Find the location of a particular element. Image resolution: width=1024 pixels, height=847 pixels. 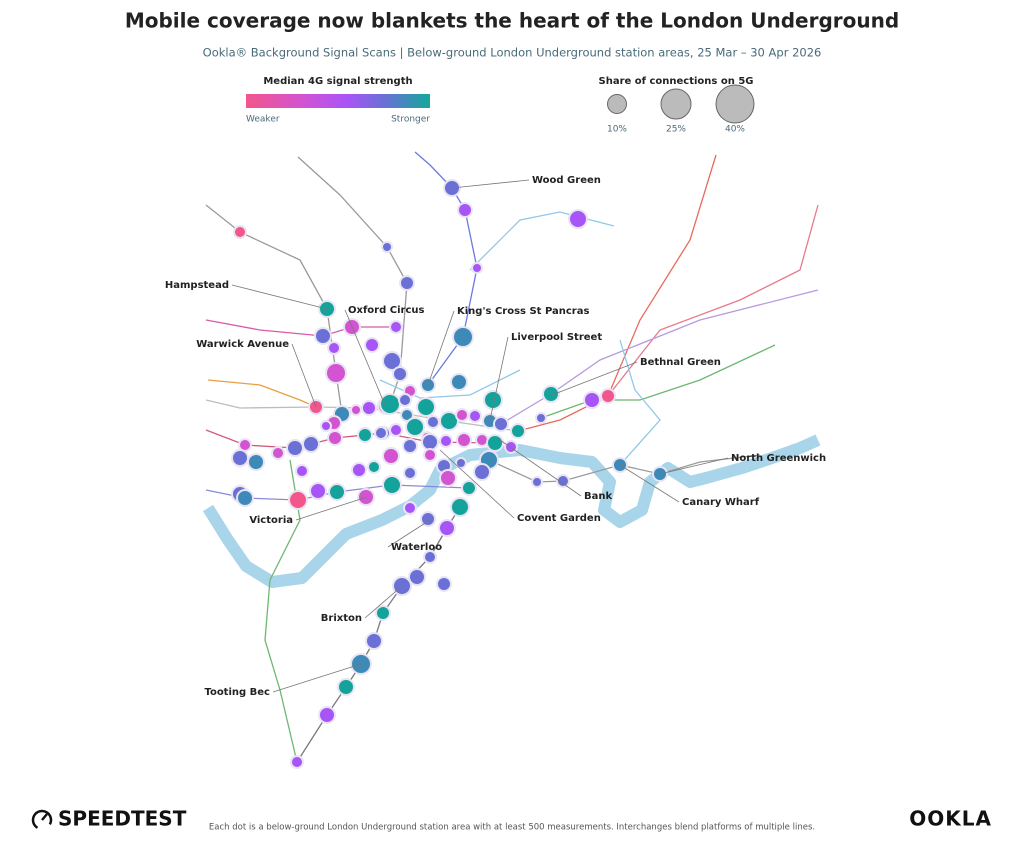

station-label: Bethnal Green is located at coordinates (680, 362).